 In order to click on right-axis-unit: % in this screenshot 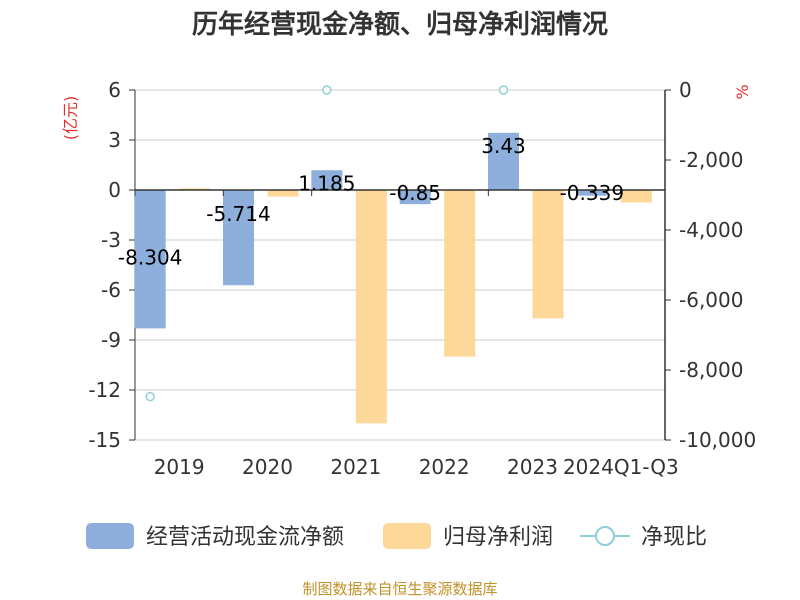, I will do `click(742, 91)`.